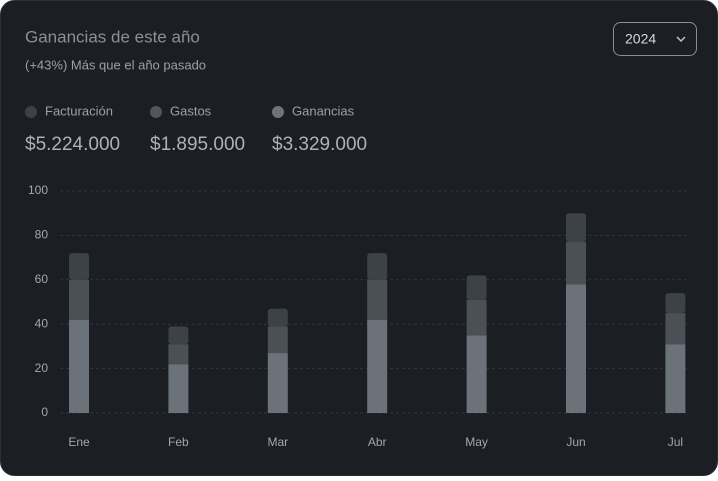  I want to click on x-tick-label: Abr, so click(377, 442).